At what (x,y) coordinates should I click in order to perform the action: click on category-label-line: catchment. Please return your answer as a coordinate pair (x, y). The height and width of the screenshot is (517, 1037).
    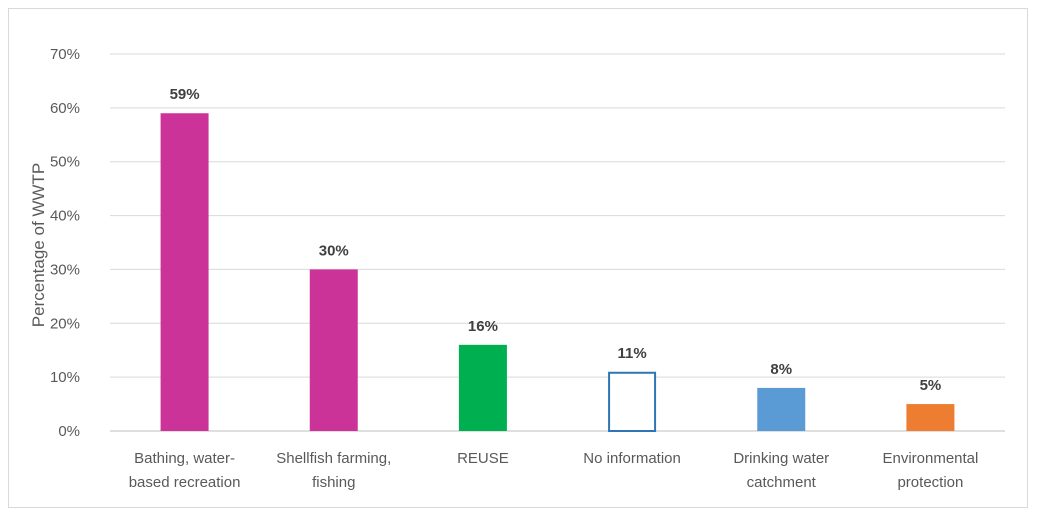
    Looking at the image, I should click on (782, 482).